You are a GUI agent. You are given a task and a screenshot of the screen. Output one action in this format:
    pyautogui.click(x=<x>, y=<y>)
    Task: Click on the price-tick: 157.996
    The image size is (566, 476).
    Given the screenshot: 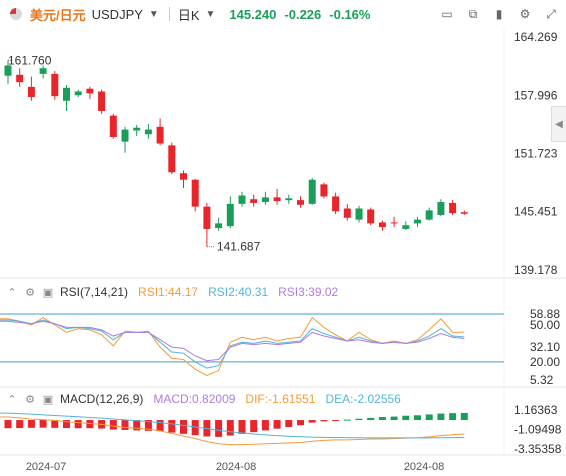 What is the action you would take?
    pyautogui.click(x=536, y=95)
    